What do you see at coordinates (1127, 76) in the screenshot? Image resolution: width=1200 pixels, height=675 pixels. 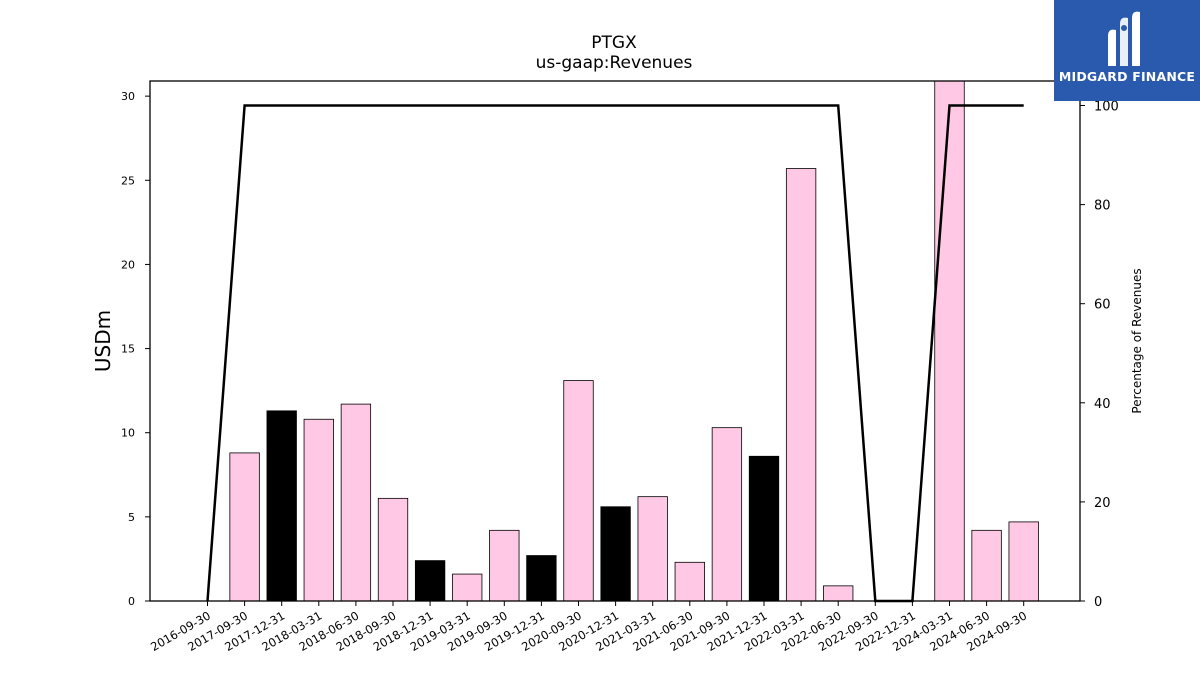 I see `logo-text: MIDGARD FINANCE` at bounding box center [1127, 76].